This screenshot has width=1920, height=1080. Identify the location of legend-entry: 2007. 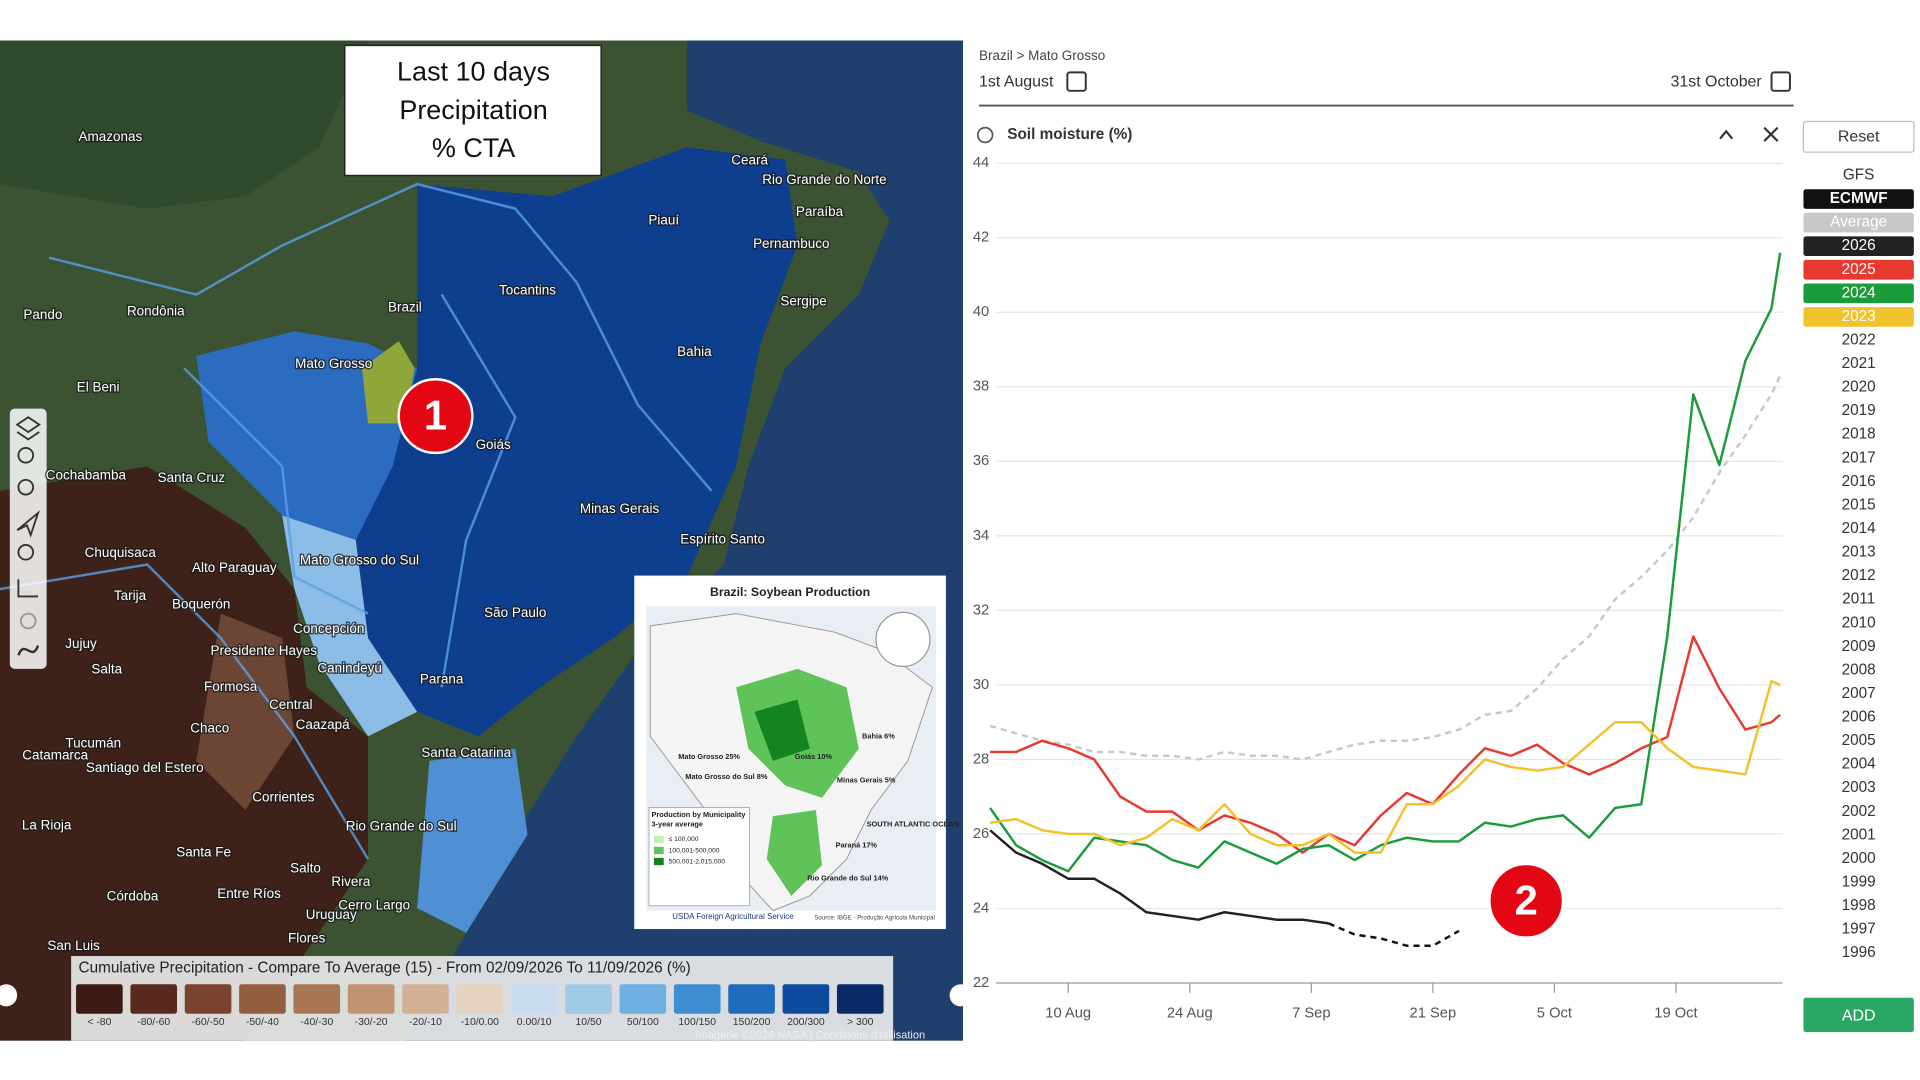
(1859, 693).